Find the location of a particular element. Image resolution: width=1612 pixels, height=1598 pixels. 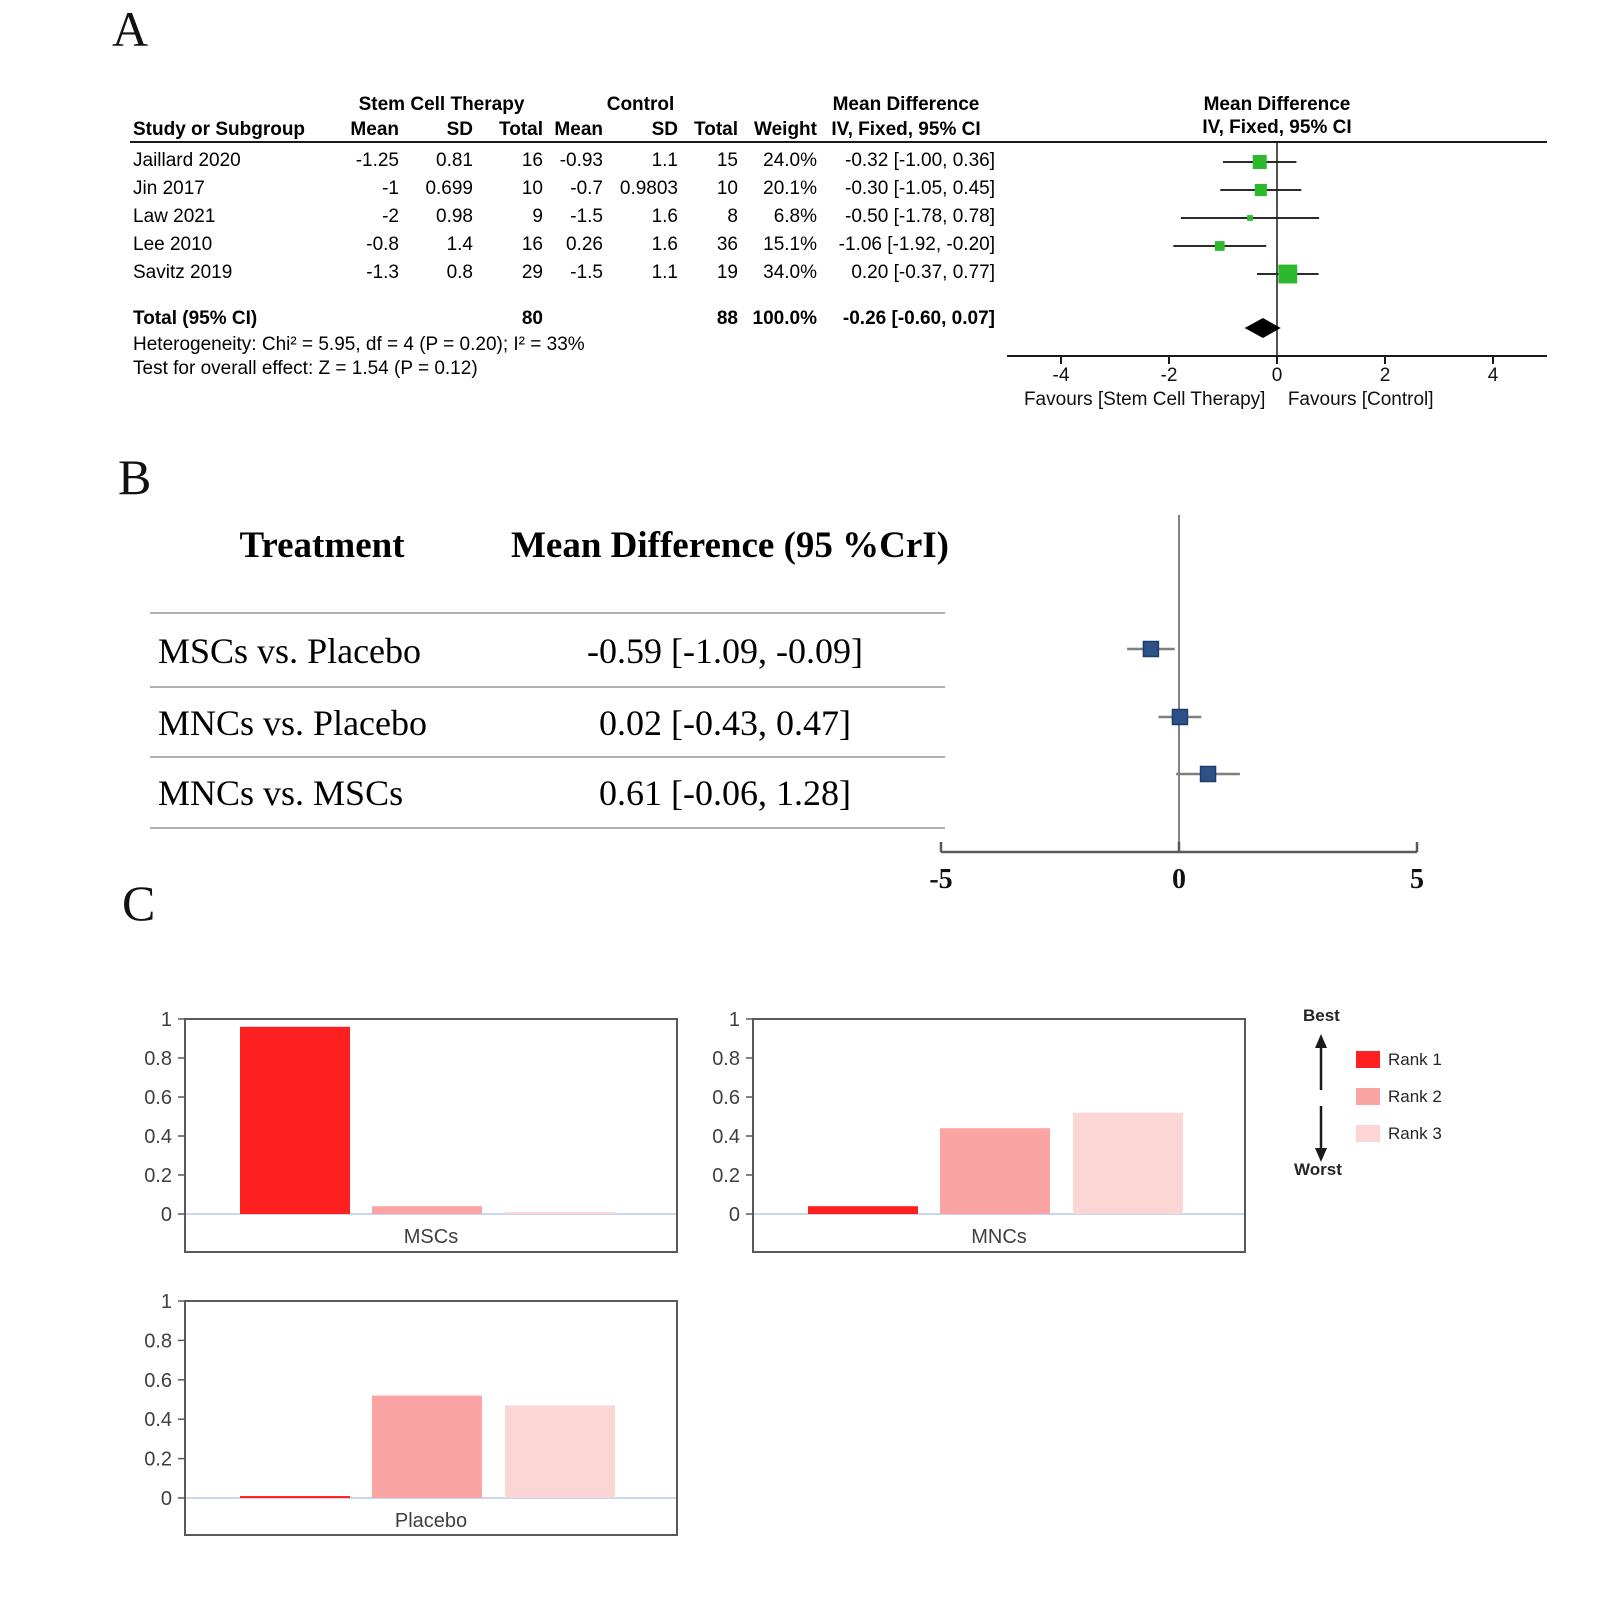

rank1-label: Rank 1 is located at coordinates (1415, 1059).